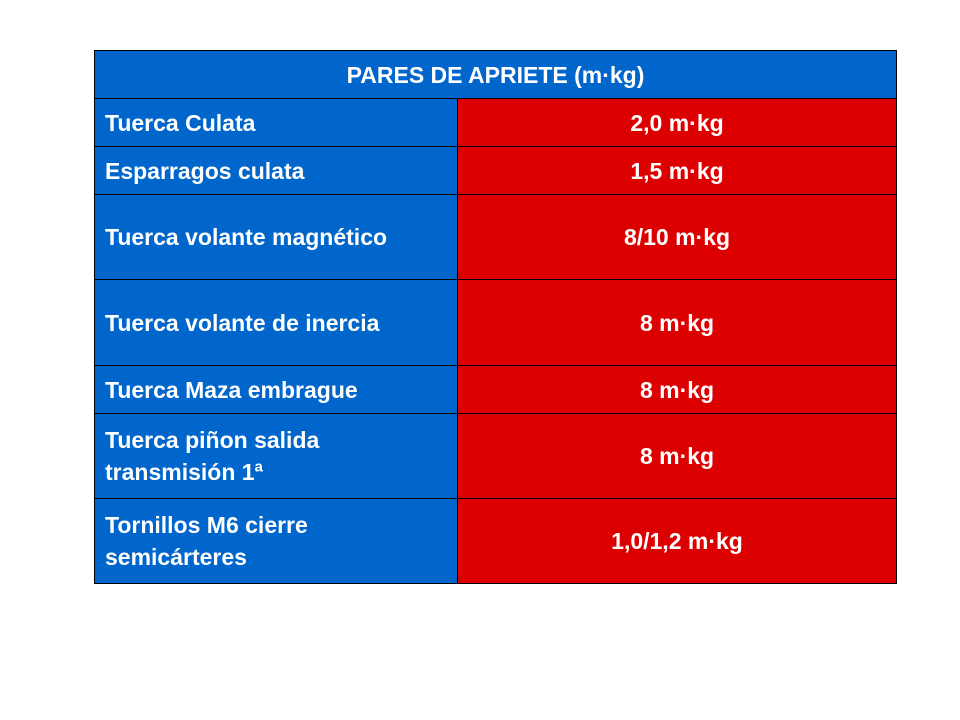  Describe the element at coordinates (276, 456) in the screenshot. I see `row-label: Tuerca piñon salida transmisión 1ª` at that location.